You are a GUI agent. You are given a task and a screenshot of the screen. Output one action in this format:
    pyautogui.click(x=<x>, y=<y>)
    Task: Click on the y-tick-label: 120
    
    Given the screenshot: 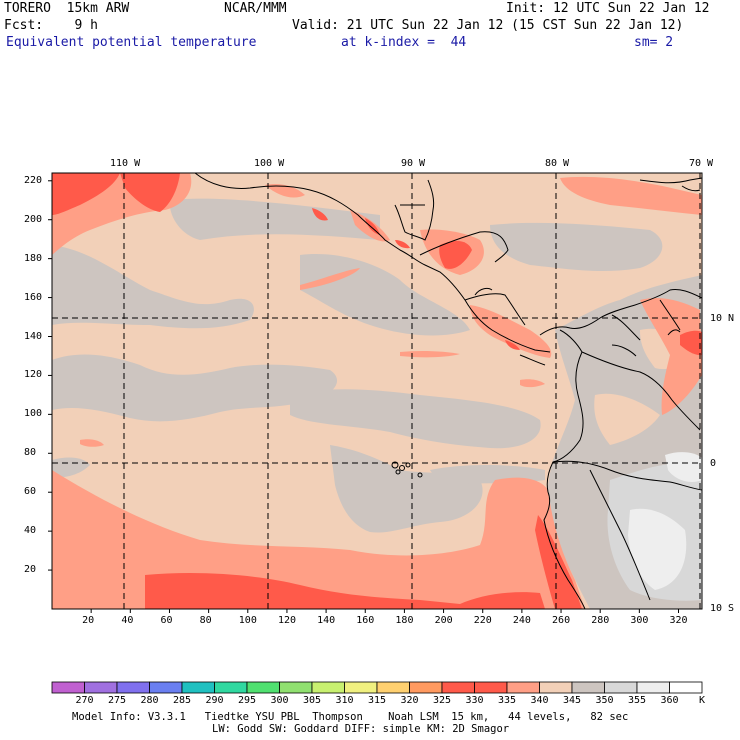 What is the action you would take?
    pyautogui.click(x=33, y=375)
    